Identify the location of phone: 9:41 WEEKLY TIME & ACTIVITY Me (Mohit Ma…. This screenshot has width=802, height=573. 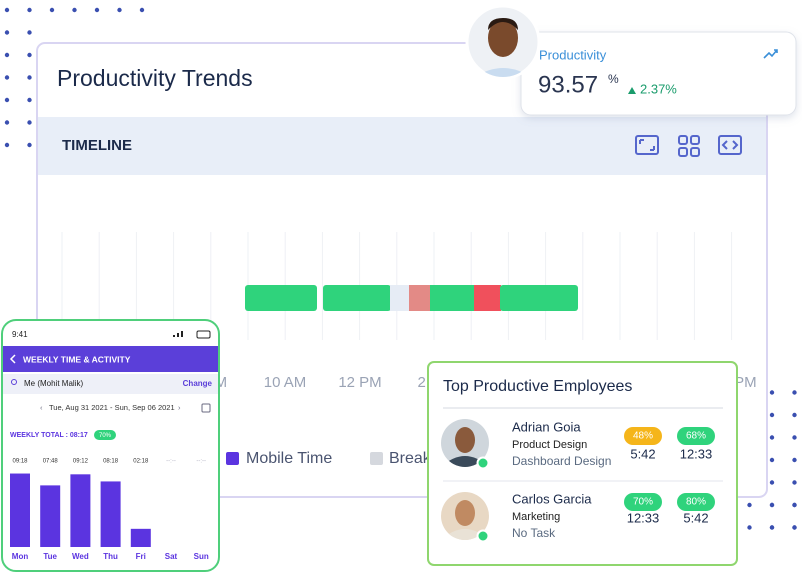
(110, 445).